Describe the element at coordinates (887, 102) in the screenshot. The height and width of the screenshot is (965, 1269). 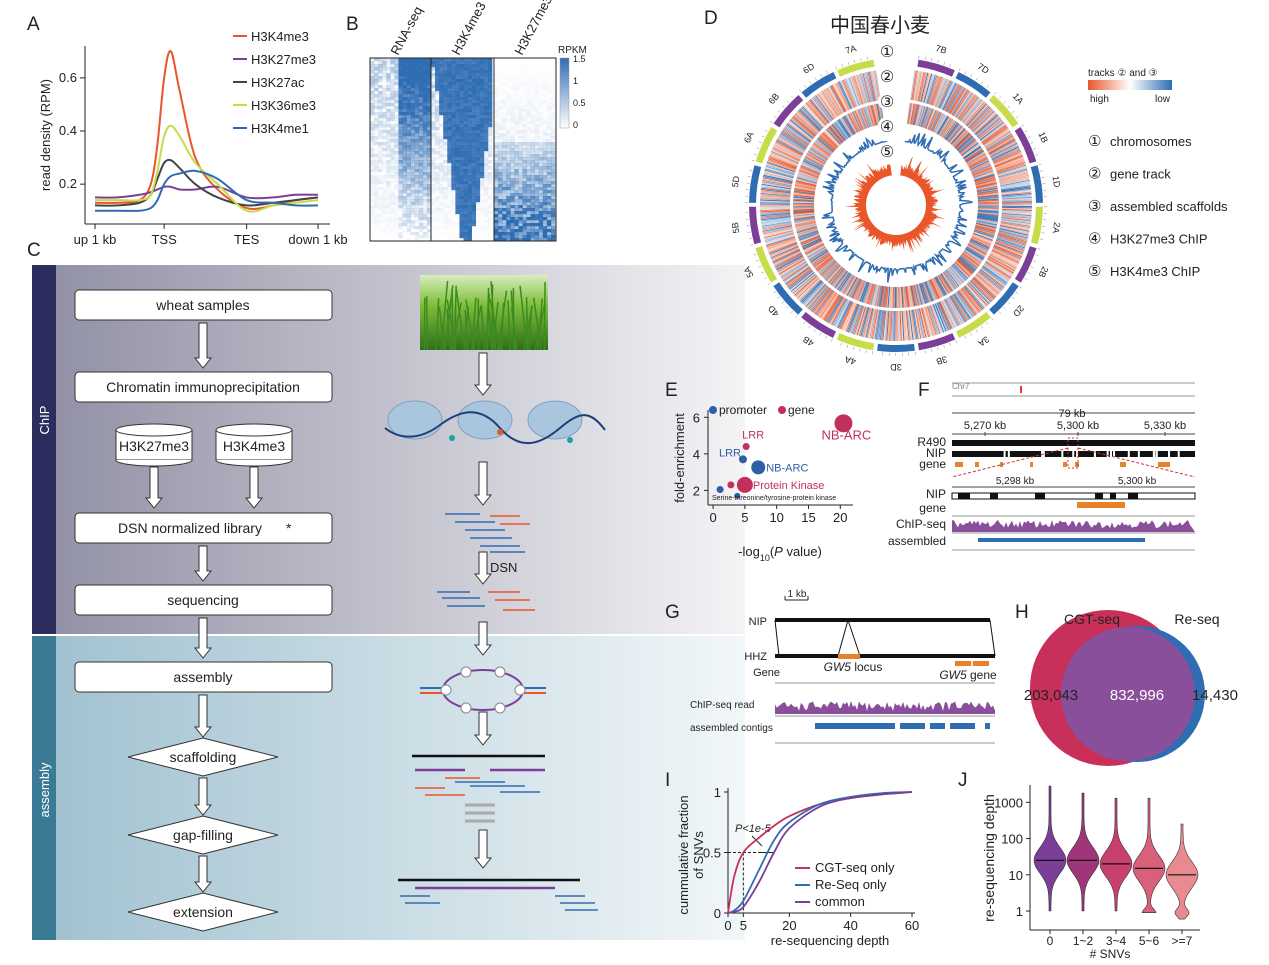
I see `track-number: ③` at that location.